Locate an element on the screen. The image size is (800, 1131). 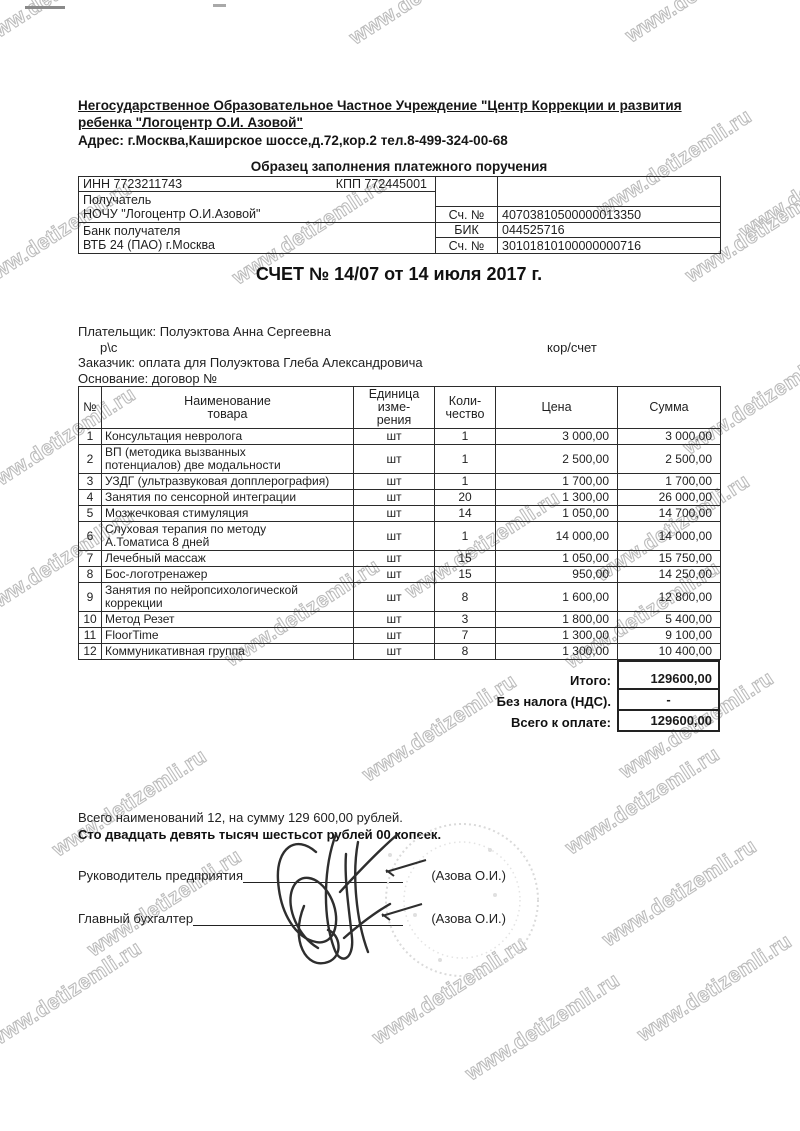
item-qty: 20 is located at coordinates (465, 497).